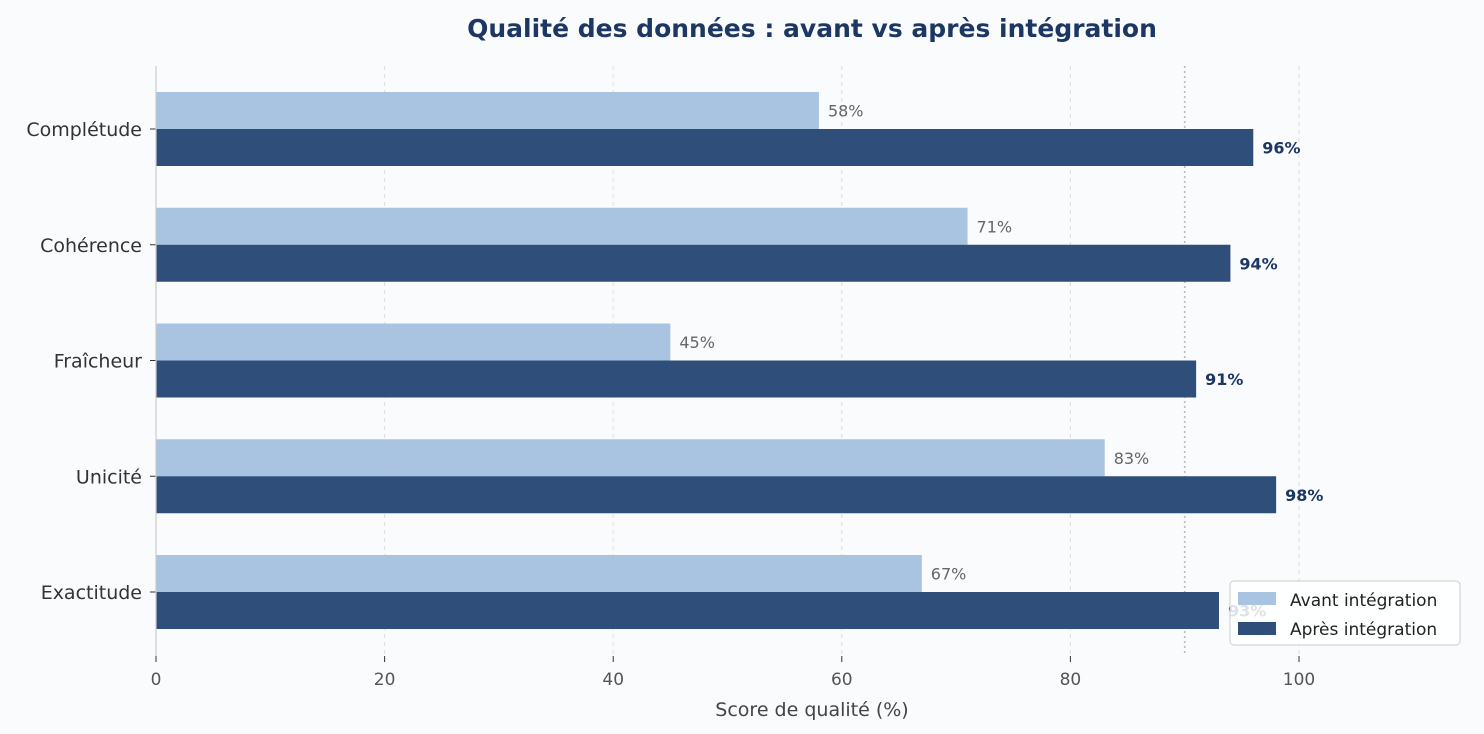 The height and width of the screenshot is (734, 1484). I want to click on category-label: Unicité, so click(109, 477).